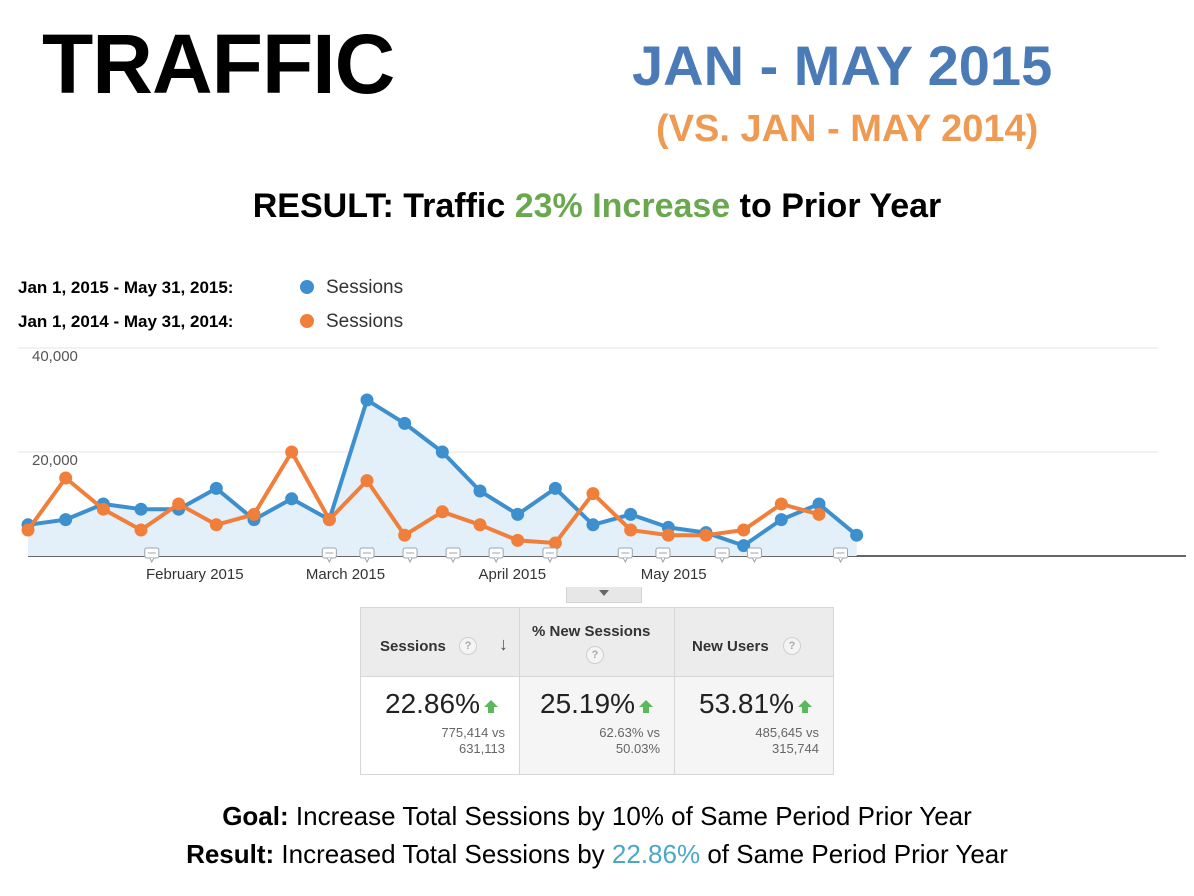  What do you see at coordinates (55, 460) in the screenshot?
I see `y-tick-label: 20,000` at bounding box center [55, 460].